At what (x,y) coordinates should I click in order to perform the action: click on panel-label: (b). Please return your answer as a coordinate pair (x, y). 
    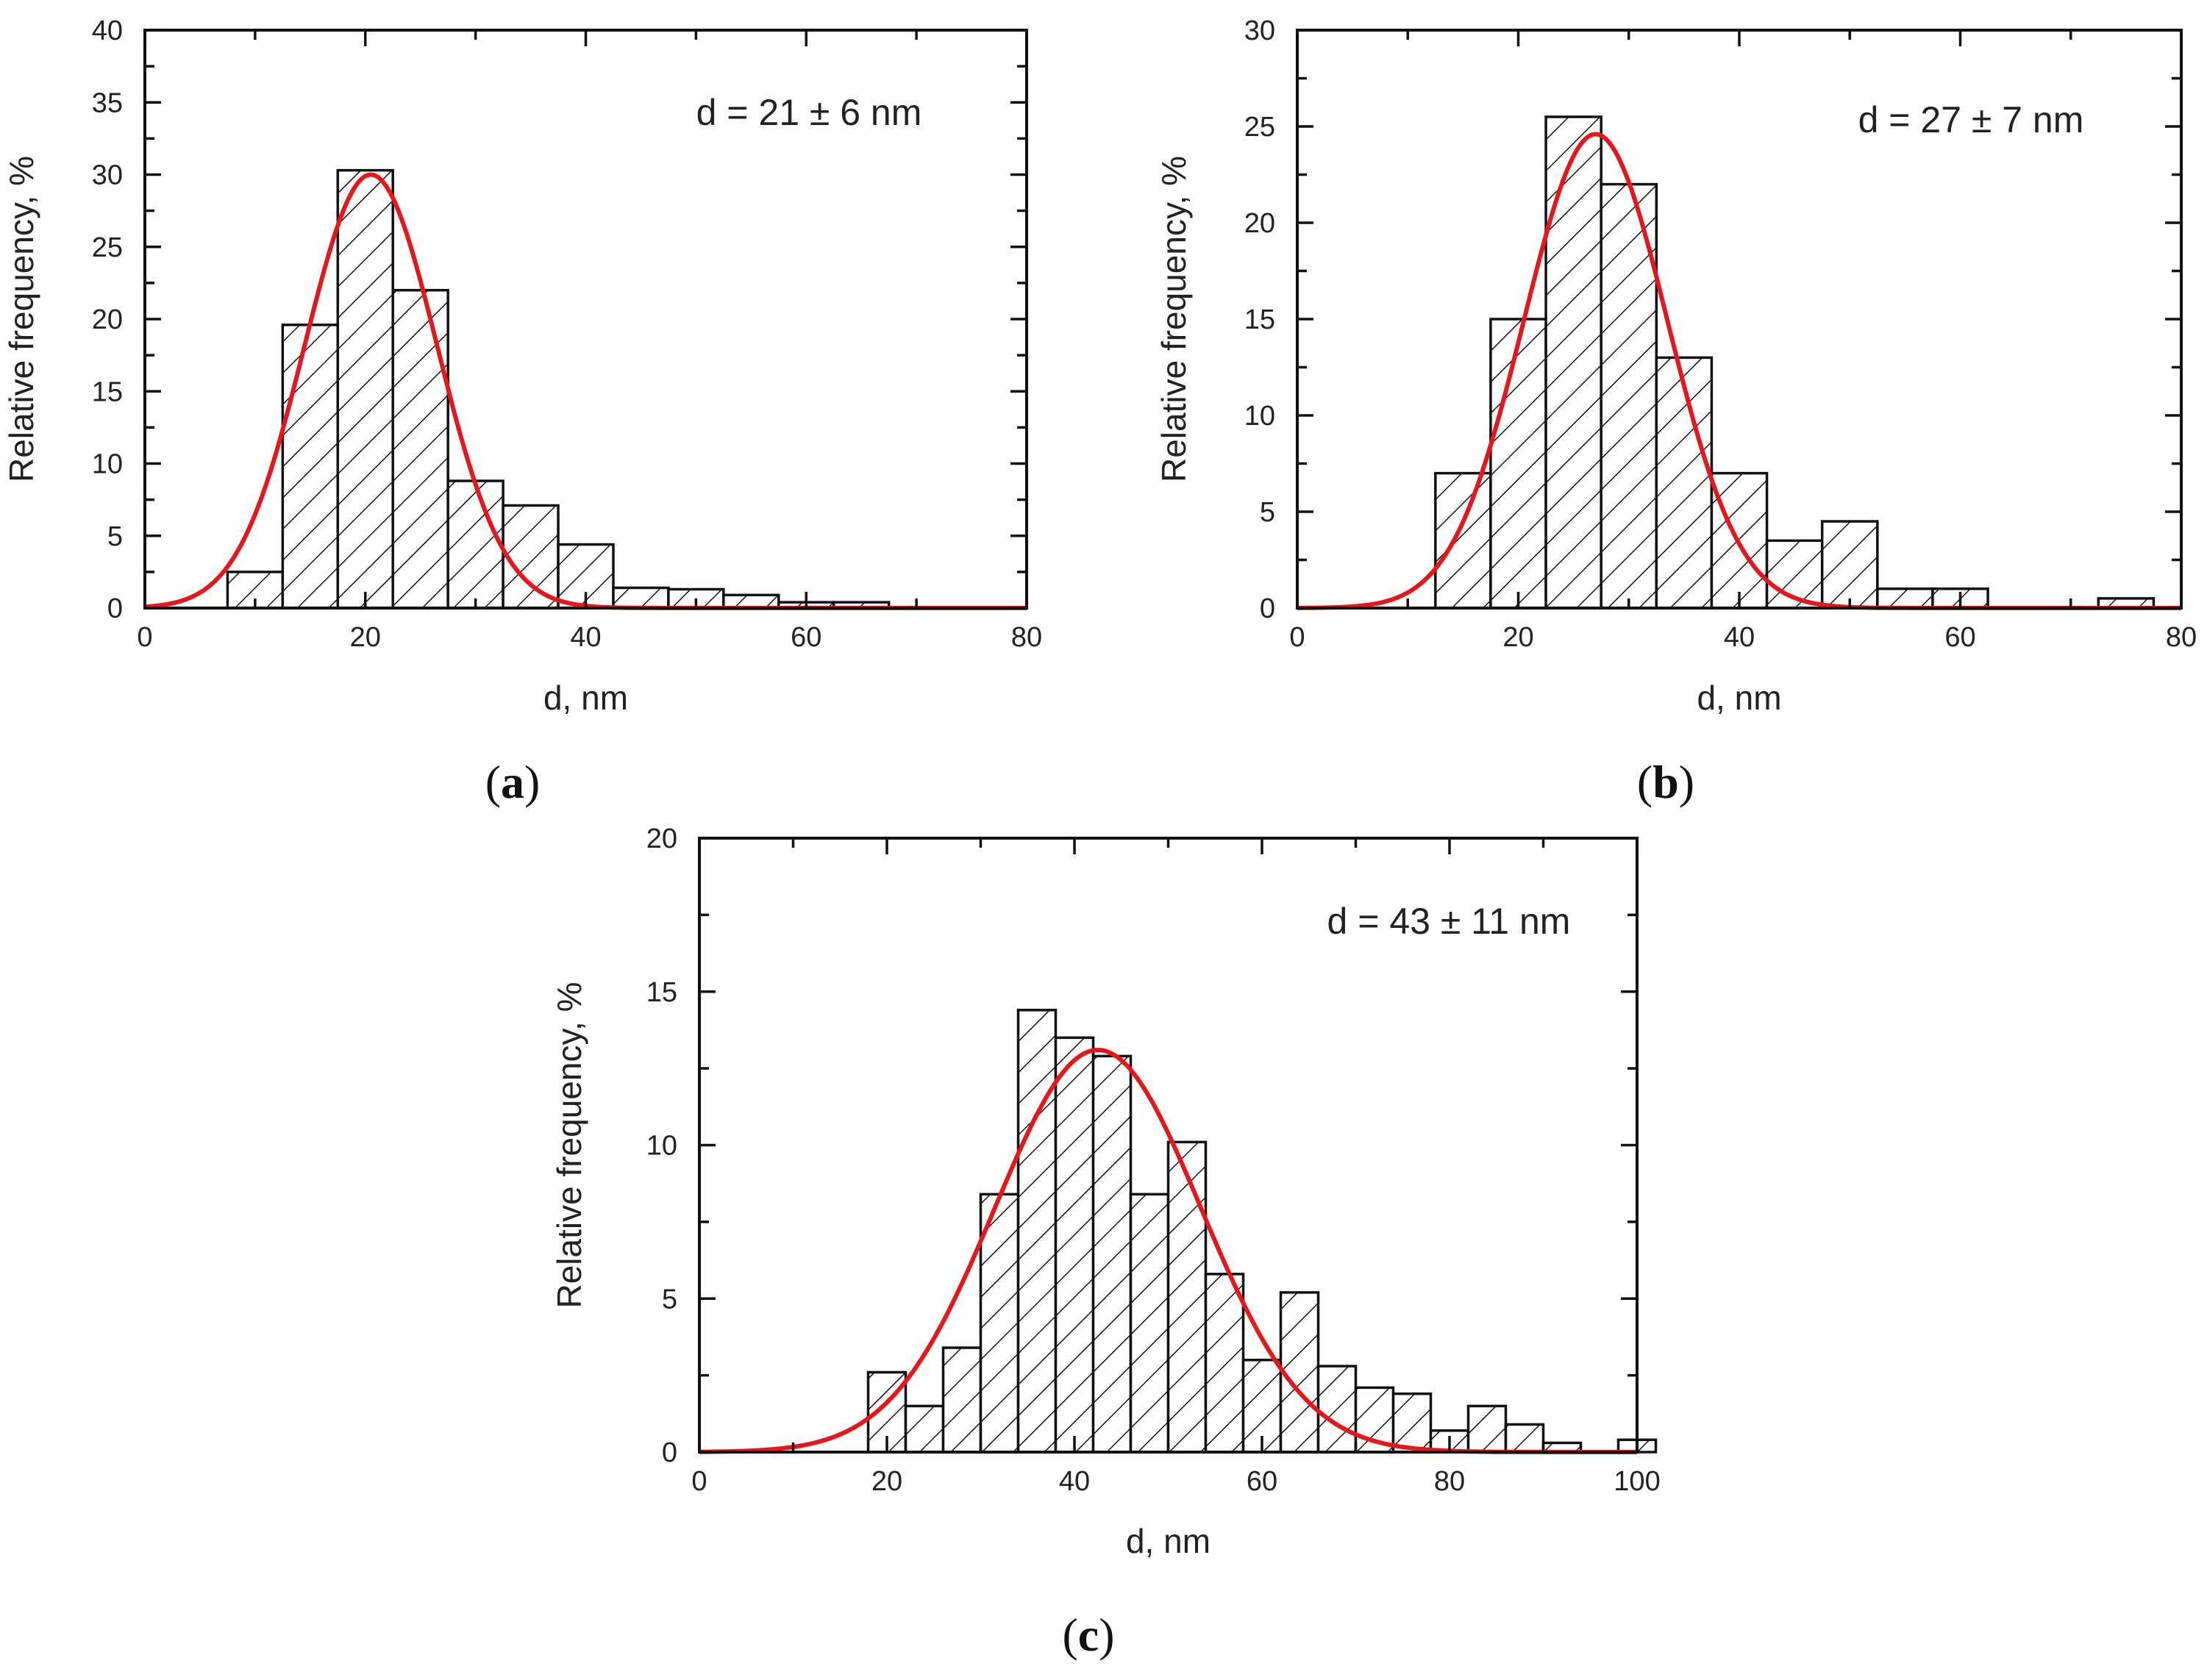
    Looking at the image, I should click on (1665, 782).